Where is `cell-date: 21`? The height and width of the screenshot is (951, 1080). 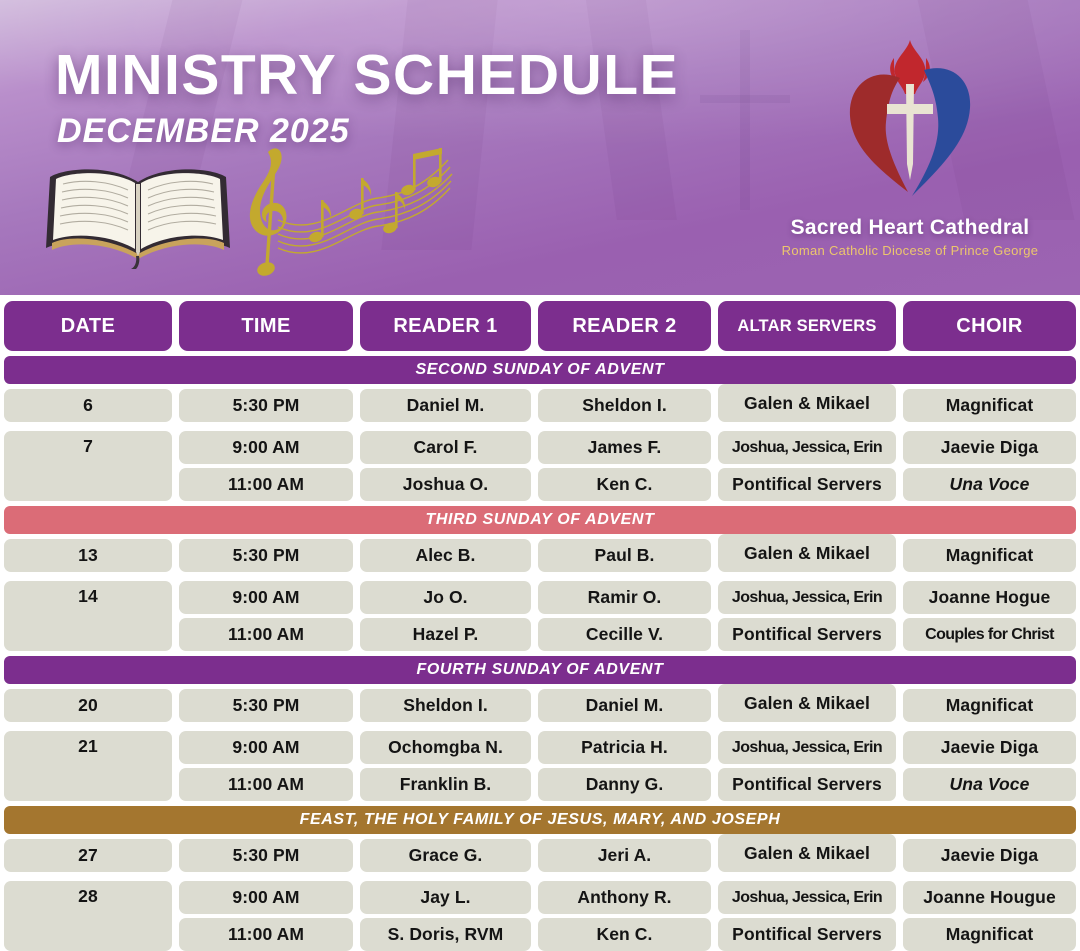
cell-date: 21 is located at coordinates (88, 766).